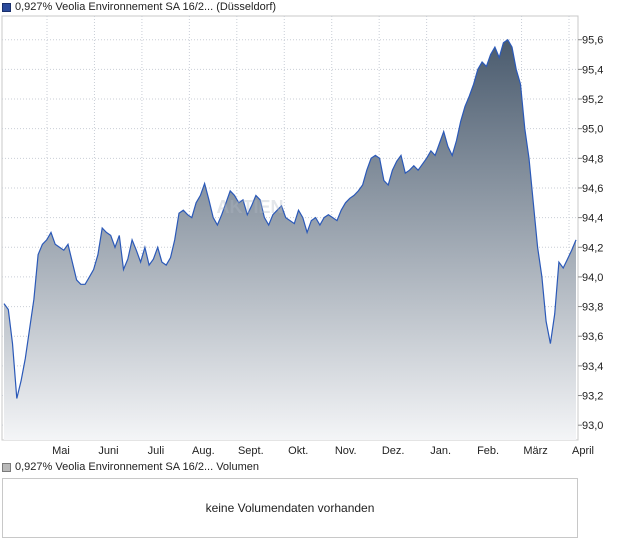 Image resolution: width=620 pixels, height=546 pixels. Describe the element at coordinates (346, 451) in the screenshot. I see `x-tick-label: Nov.` at that location.